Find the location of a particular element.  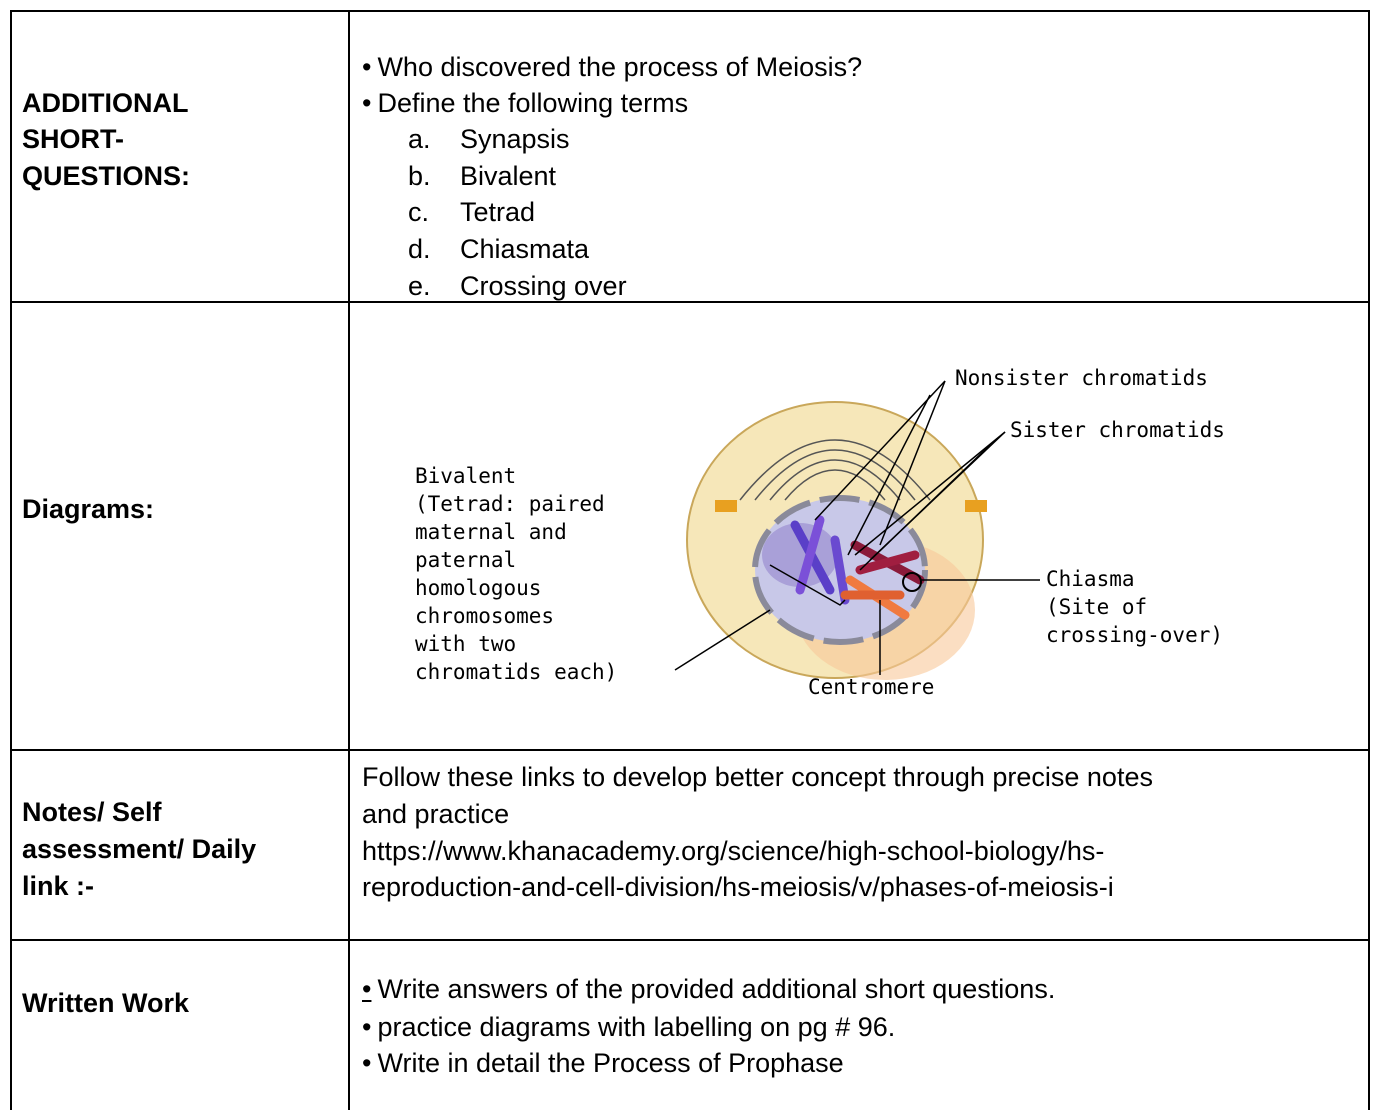

list-marker: c. is located at coordinates (419, 212).